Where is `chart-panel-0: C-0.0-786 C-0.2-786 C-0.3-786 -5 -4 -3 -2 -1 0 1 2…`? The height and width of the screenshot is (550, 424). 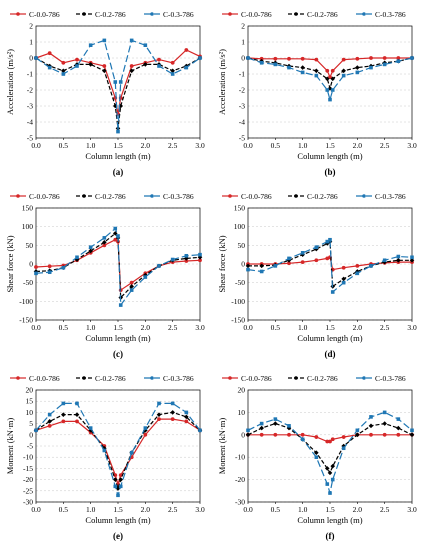 chart-panel-0: C-0.0-786 C-0.2-786 C-0.3-786 -5 -4 -3 -2 -1 0 1 2… is located at coordinates (105, 93).